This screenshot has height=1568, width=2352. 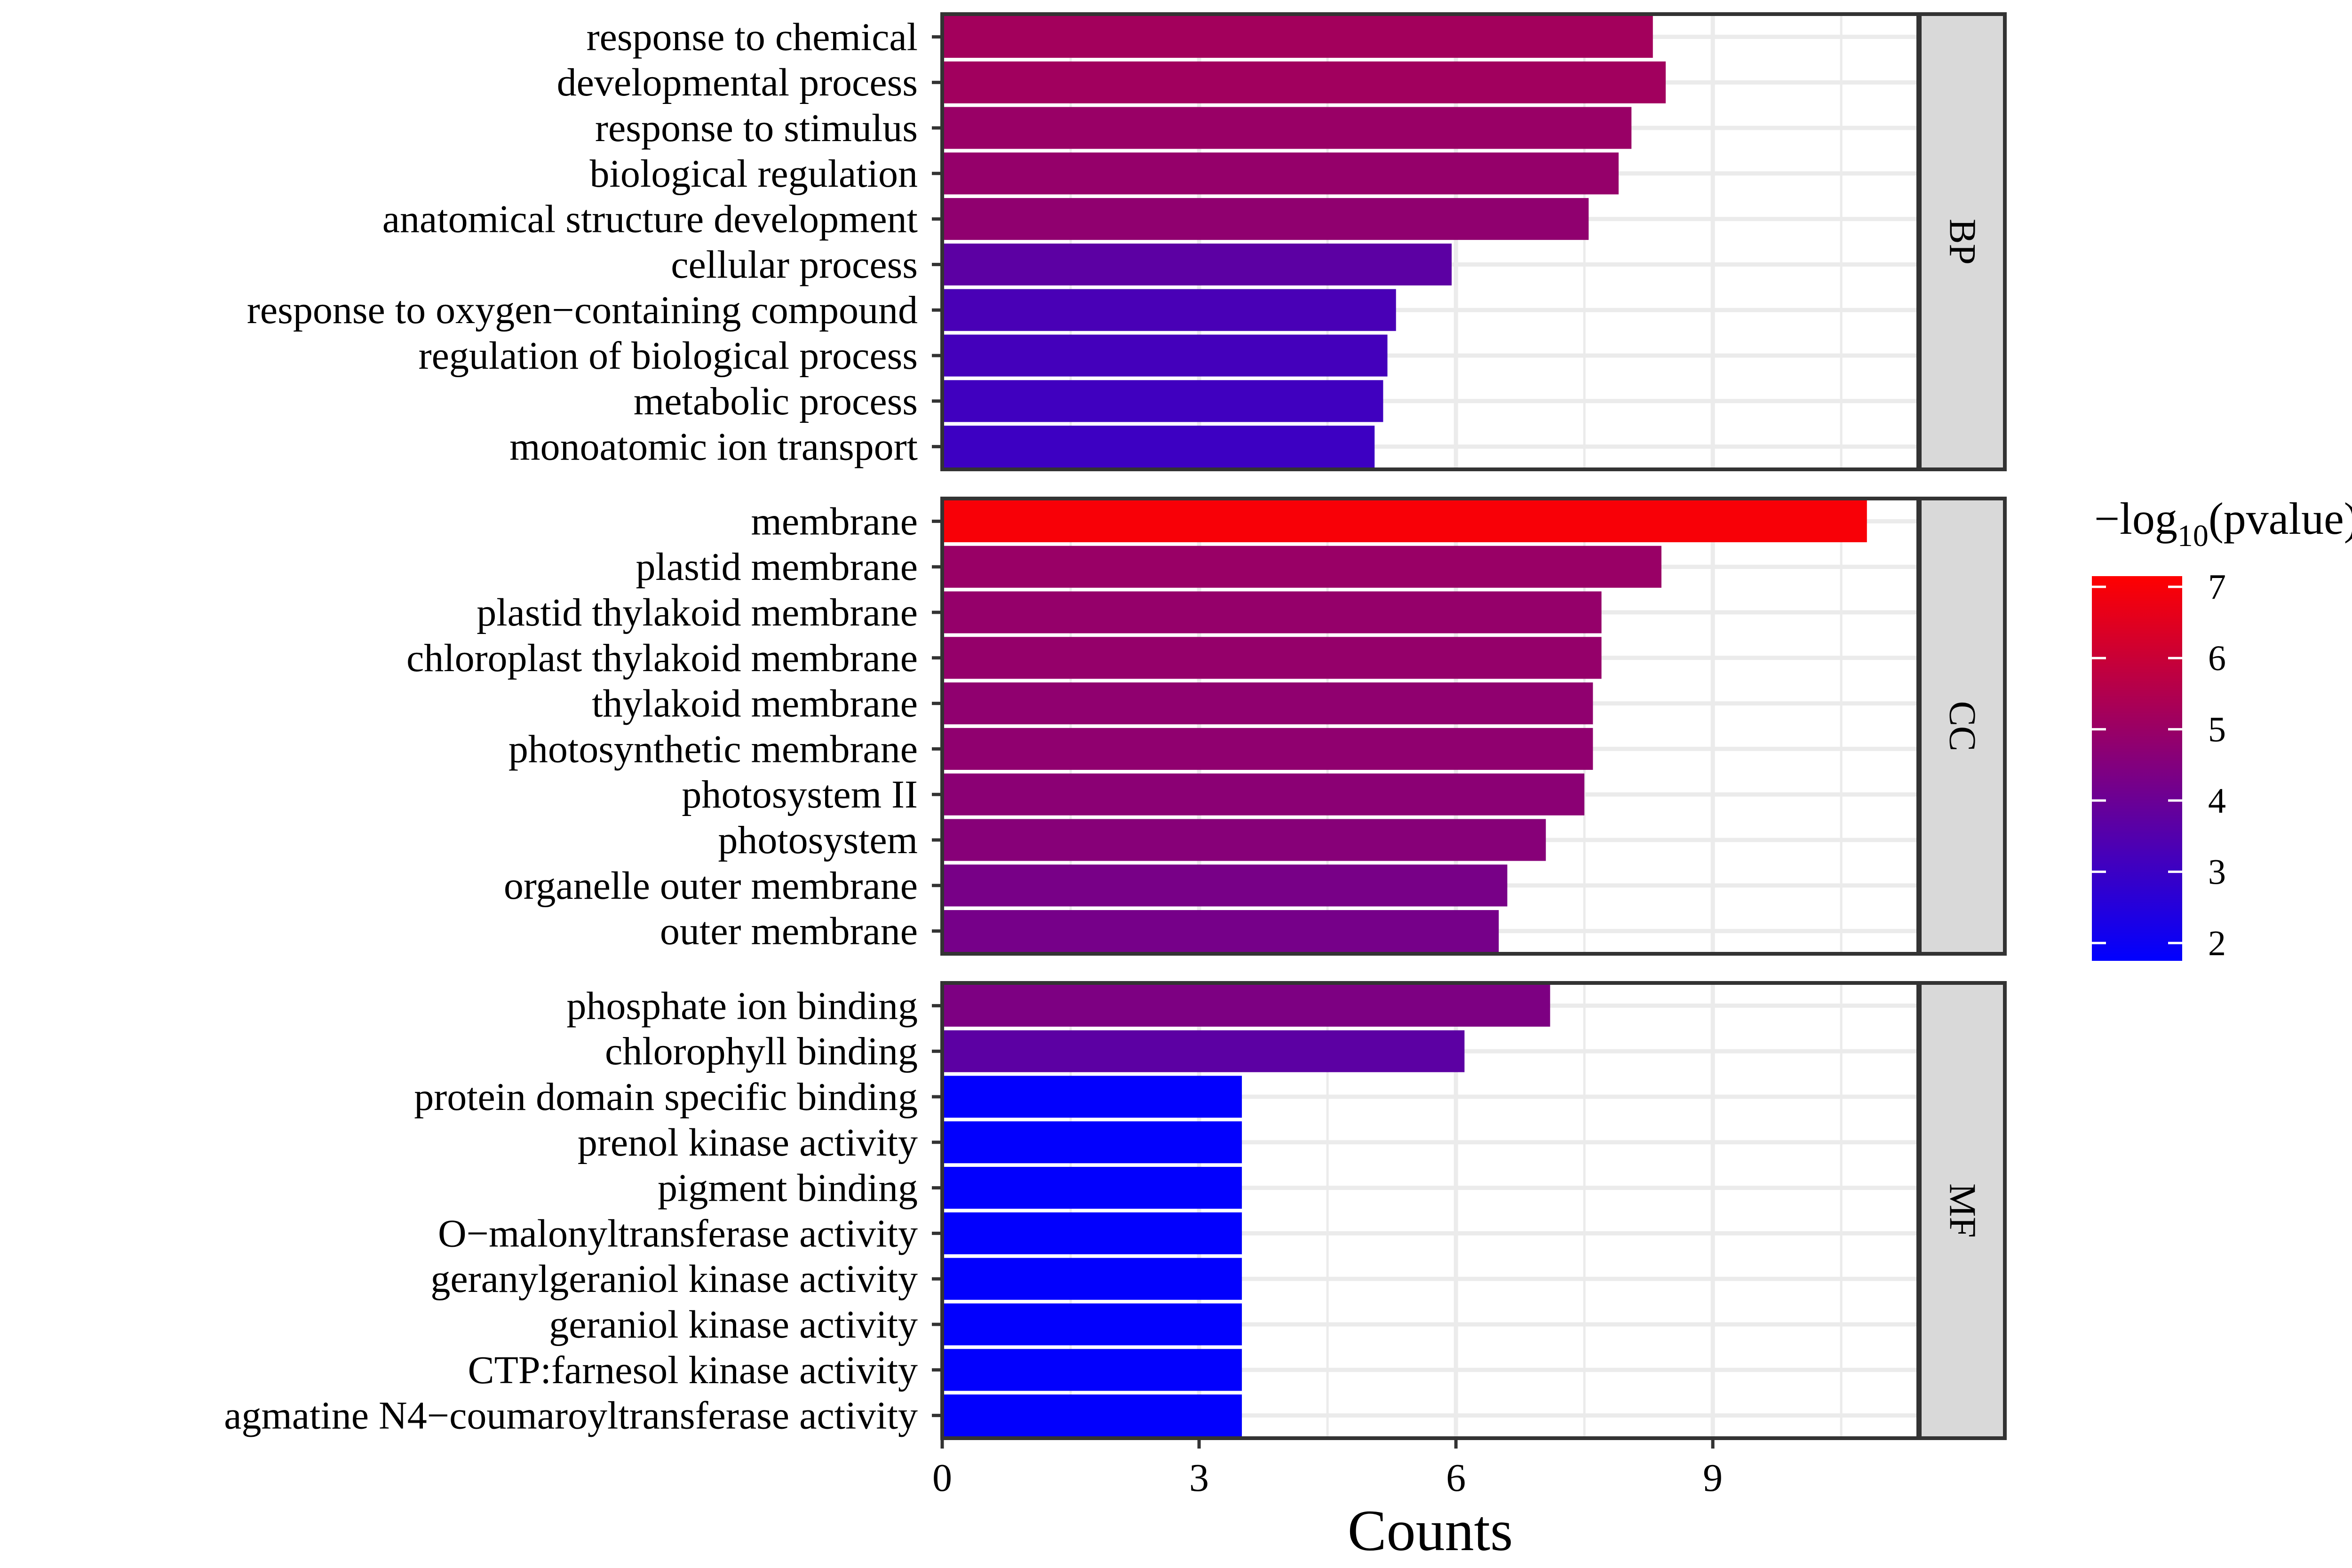 I want to click on category-label: regulation of biological process, so click(x=668, y=356).